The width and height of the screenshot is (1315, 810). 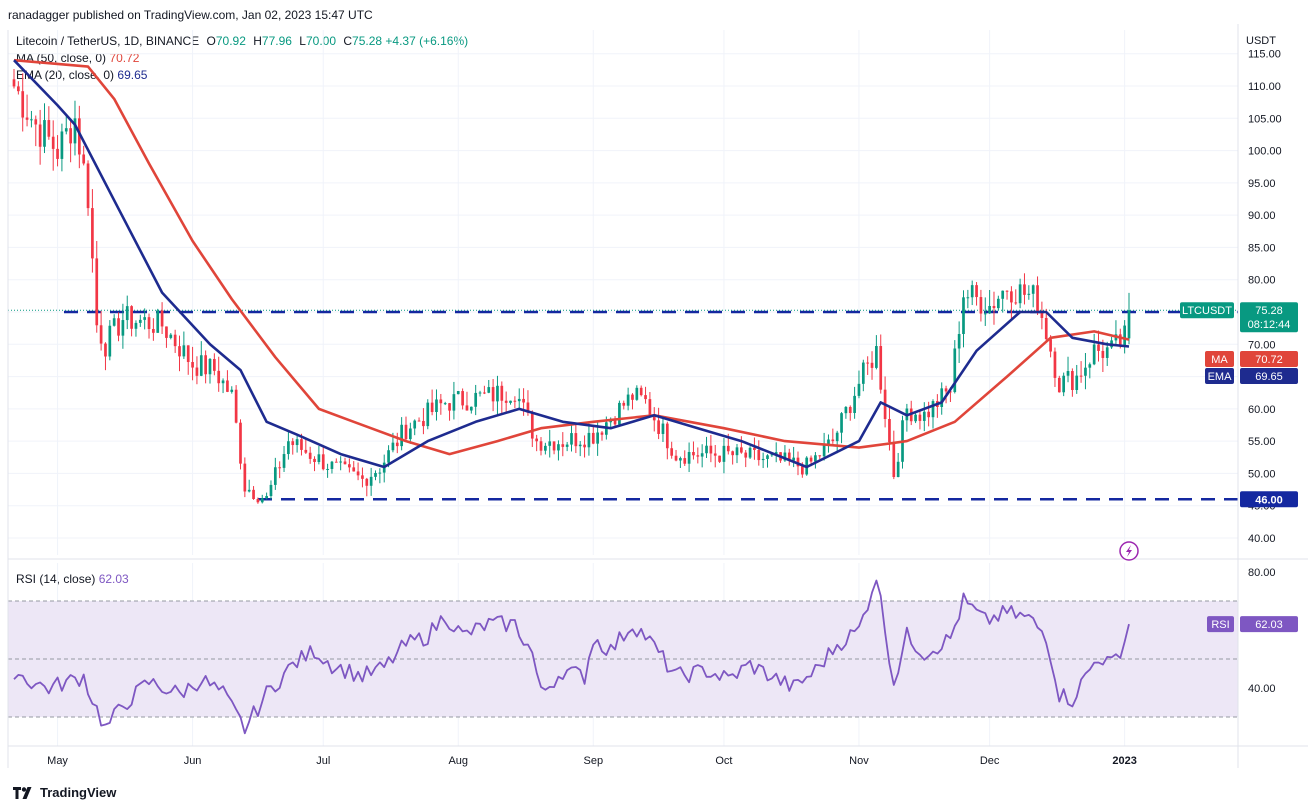 I want to click on last-price-tag: LTCUSDT 75.28 08:12:44, so click(x=1239, y=317).